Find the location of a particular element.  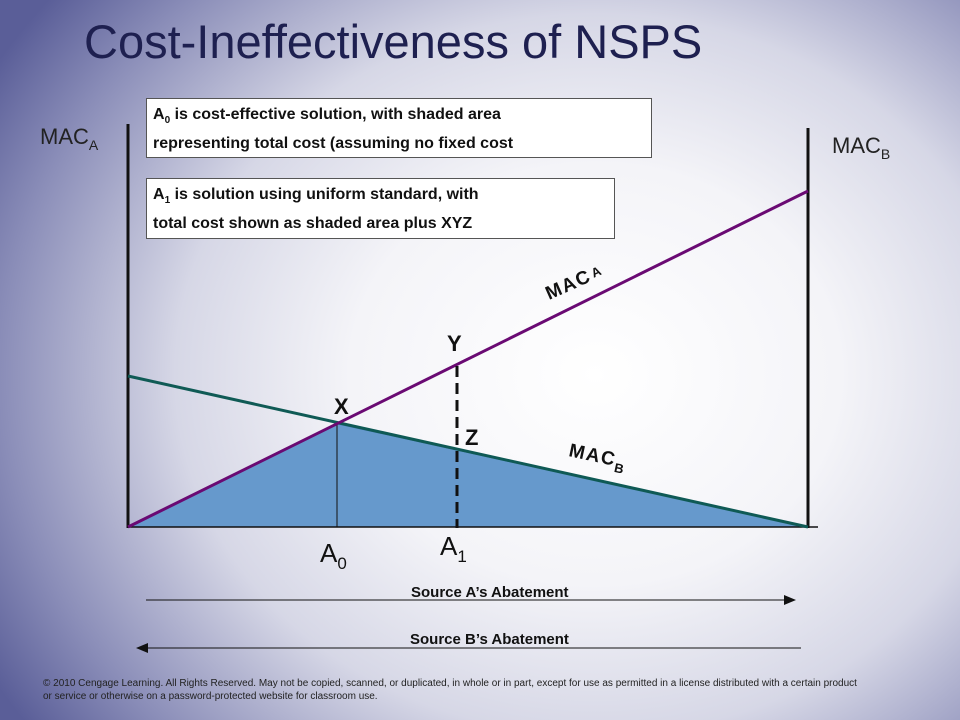

point-y-label: Y is located at coordinates (454, 343).